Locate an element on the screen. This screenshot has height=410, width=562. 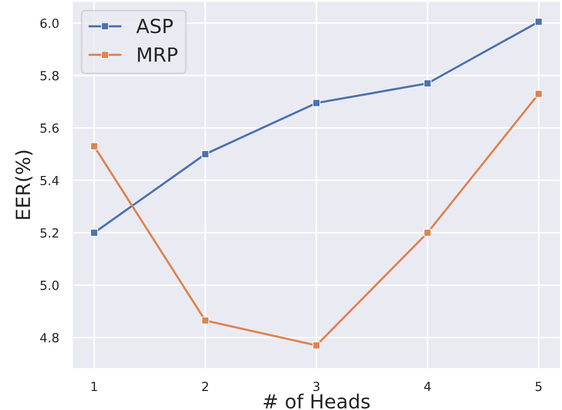
legend-label: MRP is located at coordinates (158, 54).